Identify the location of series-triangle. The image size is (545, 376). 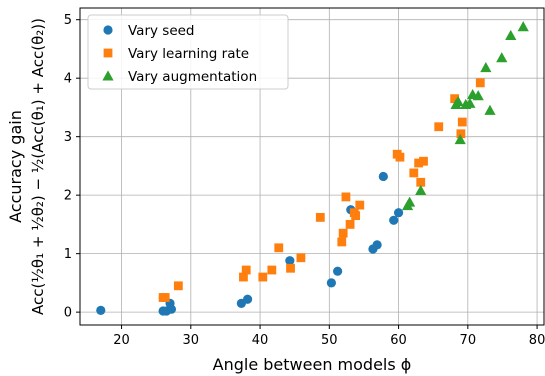
(465, 116).